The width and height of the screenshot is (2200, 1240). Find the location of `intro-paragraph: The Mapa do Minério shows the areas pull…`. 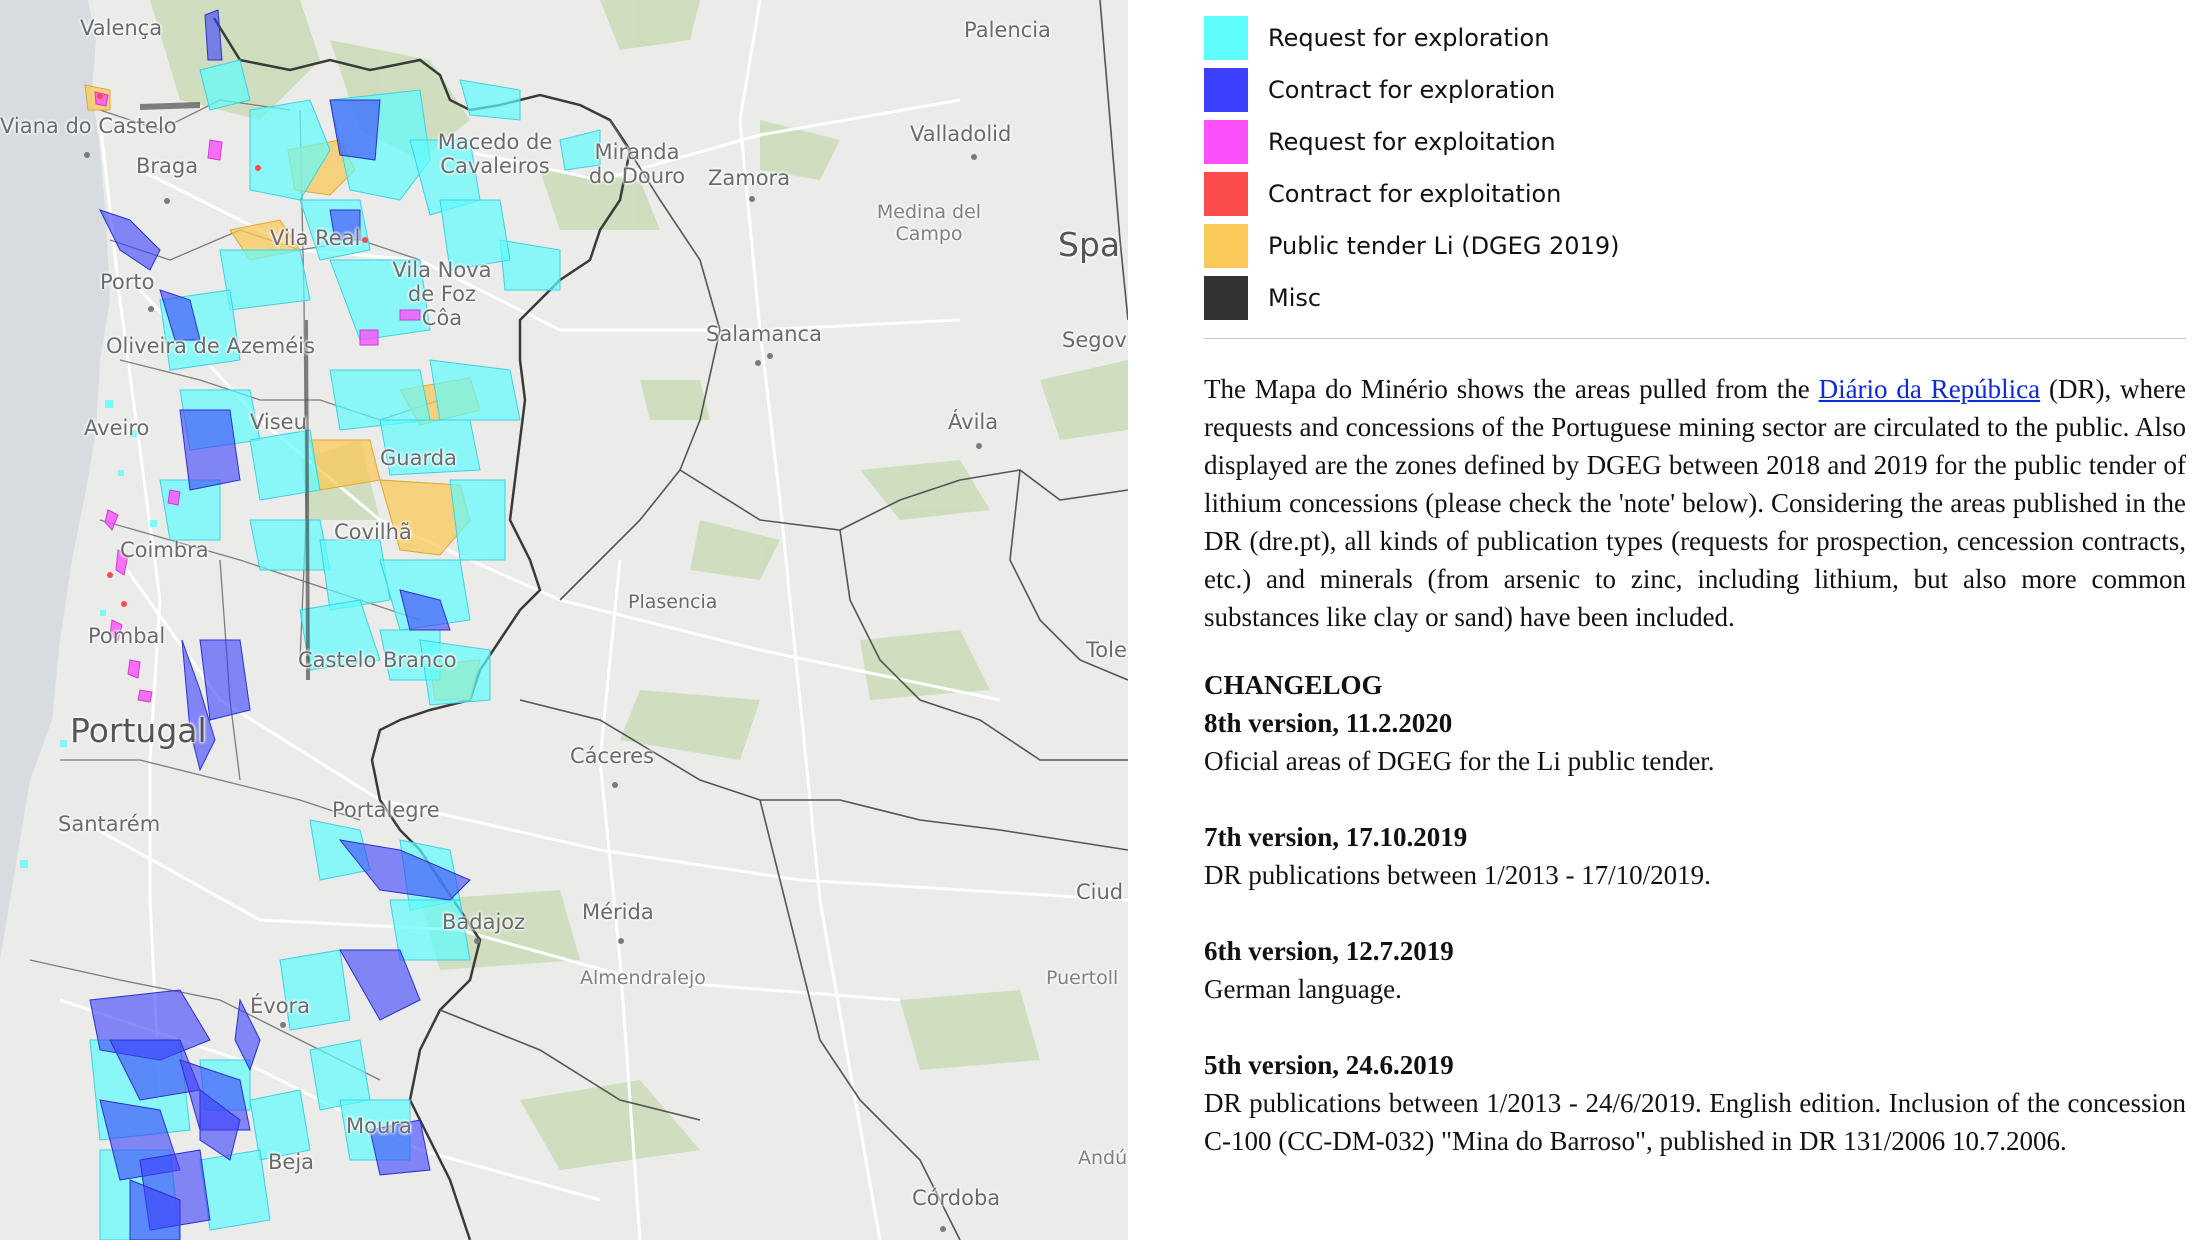

intro-paragraph: The Mapa do Minério shows the areas pull… is located at coordinates (1695, 503).